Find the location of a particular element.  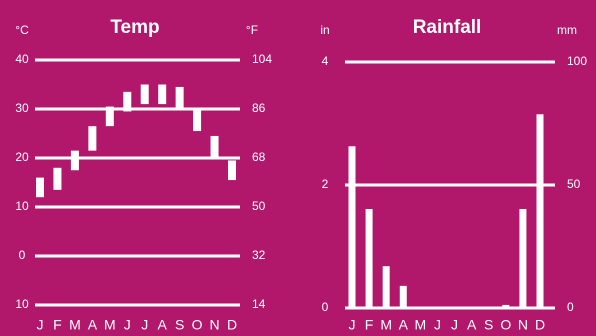

y2-tick-label: 86 is located at coordinates (259, 108).